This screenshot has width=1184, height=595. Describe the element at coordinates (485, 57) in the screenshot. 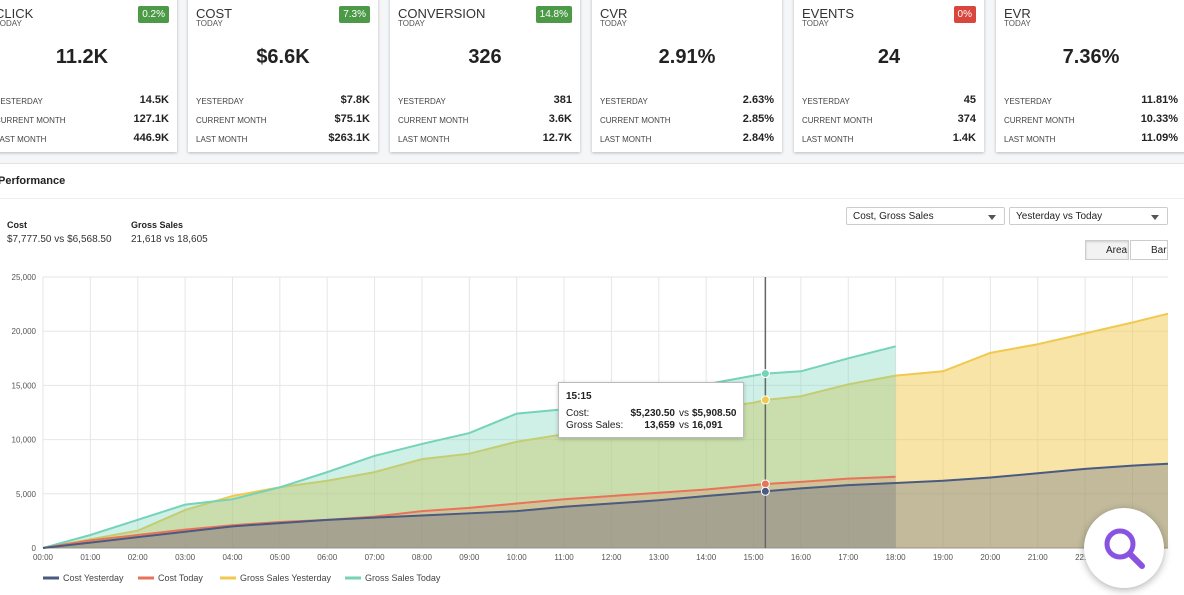

I see `card-value: 326` at that location.